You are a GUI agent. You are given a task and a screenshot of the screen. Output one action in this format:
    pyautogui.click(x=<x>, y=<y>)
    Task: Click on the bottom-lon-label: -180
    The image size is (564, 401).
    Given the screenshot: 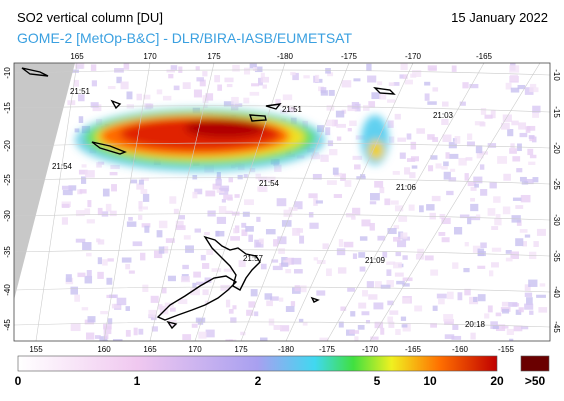 What is the action you would take?
    pyautogui.click(x=286, y=349)
    